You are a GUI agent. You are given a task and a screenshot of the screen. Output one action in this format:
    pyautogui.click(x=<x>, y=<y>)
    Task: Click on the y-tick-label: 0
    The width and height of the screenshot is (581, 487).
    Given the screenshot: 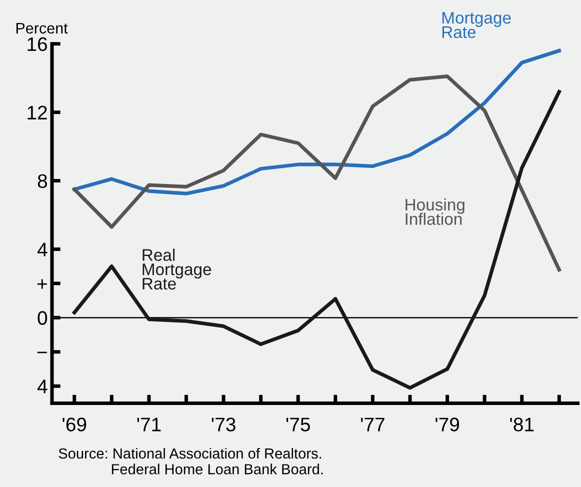 What is the action you would take?
    pyautogui.click(x=43, y=318)
    